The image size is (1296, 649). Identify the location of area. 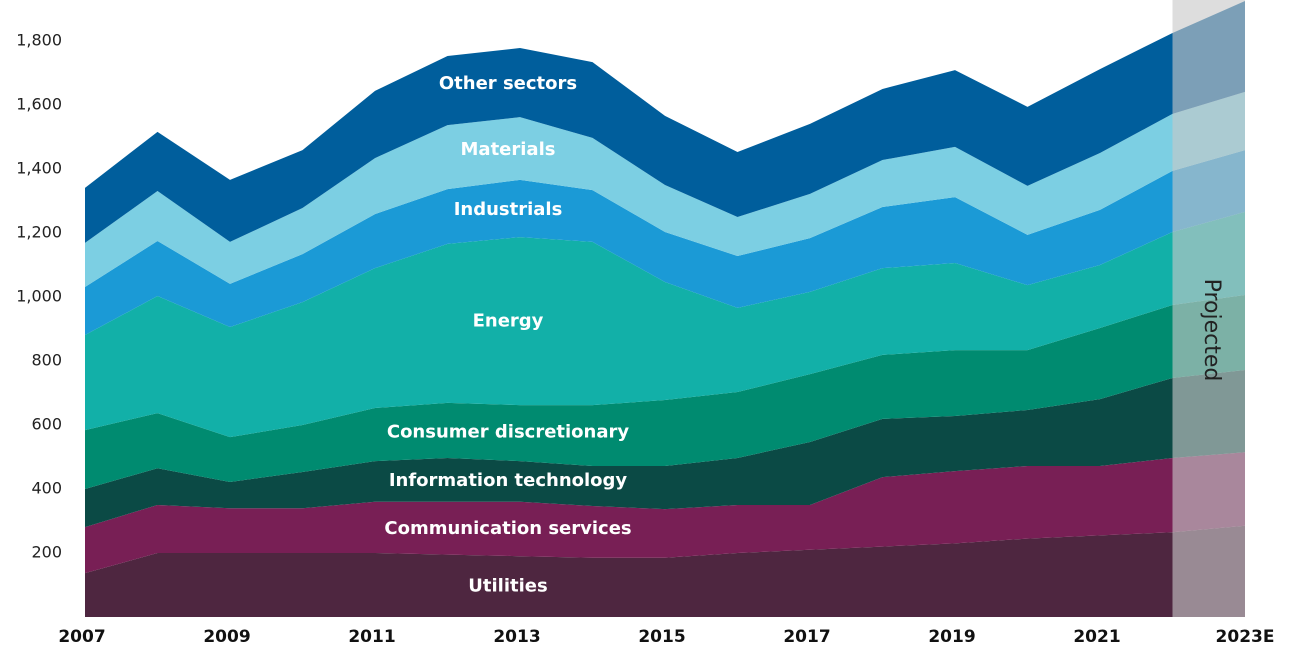
(665, 571).